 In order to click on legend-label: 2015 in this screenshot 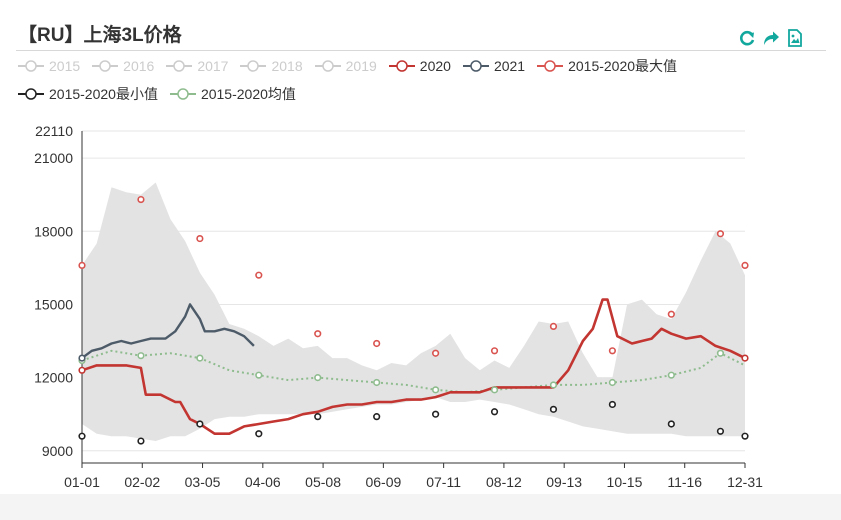, I will do `click(65, 66)`.